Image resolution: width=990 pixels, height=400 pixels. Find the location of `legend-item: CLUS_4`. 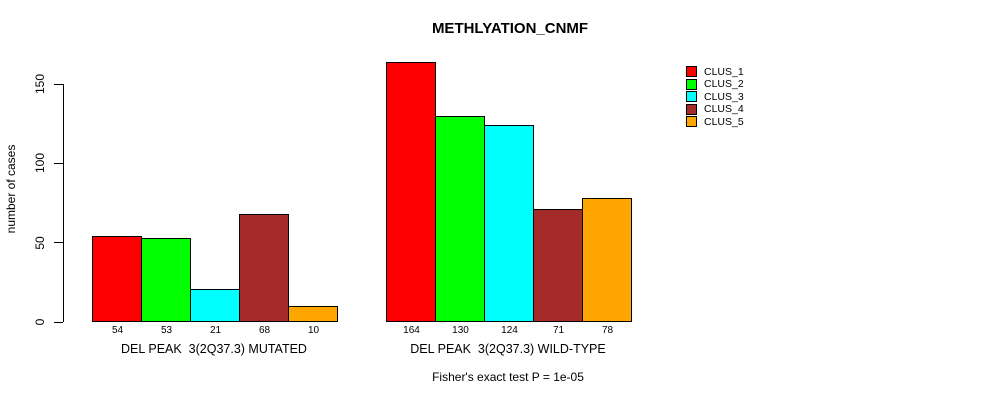

legend-item: CLUS_4 is located at coordinates (715, 109).